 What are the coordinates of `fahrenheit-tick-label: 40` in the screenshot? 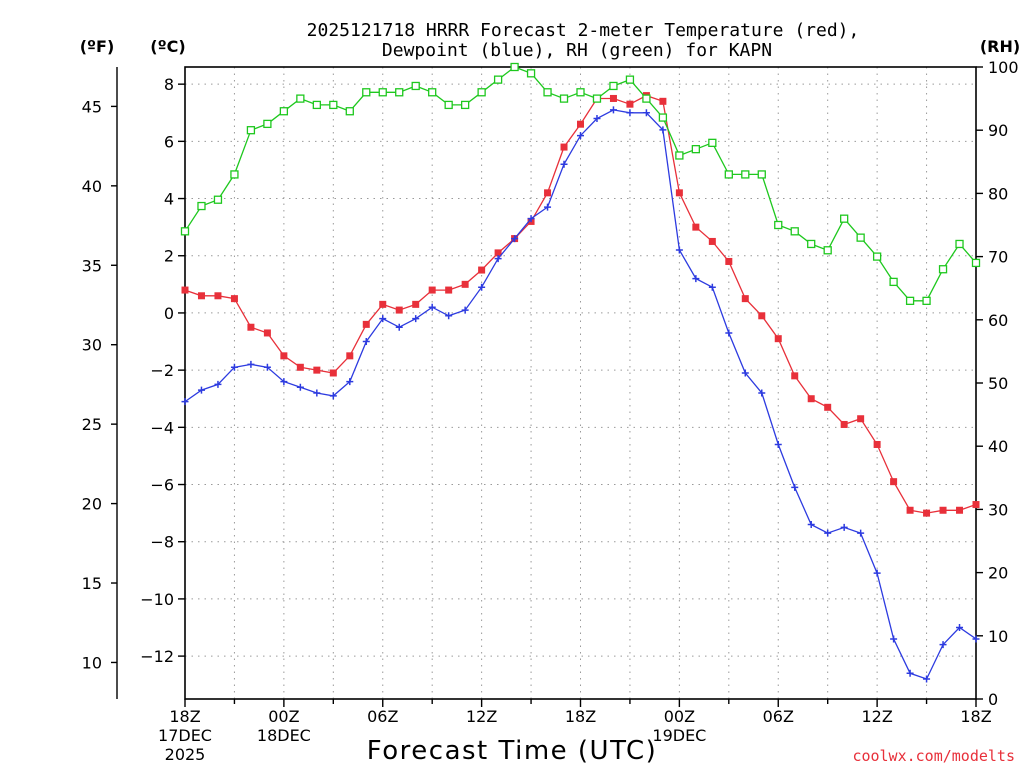 It's located at (92, 186).